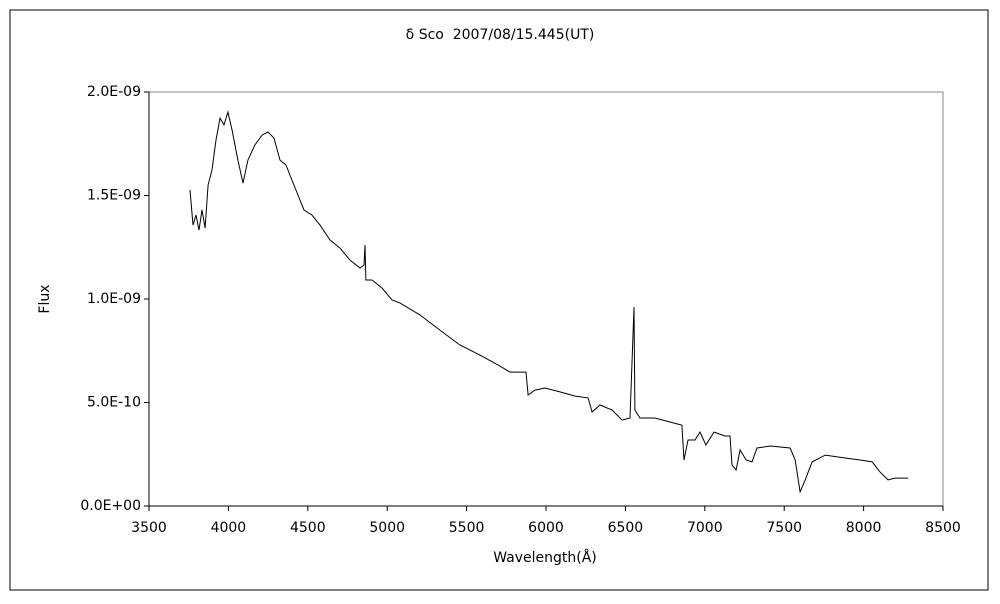 The height and width of the screenshot is (604, 1000). What do you see at coordinates (308, 528) in the screenshot?
I see `x-tick-label: 4500` at bounding box center [308, 528].